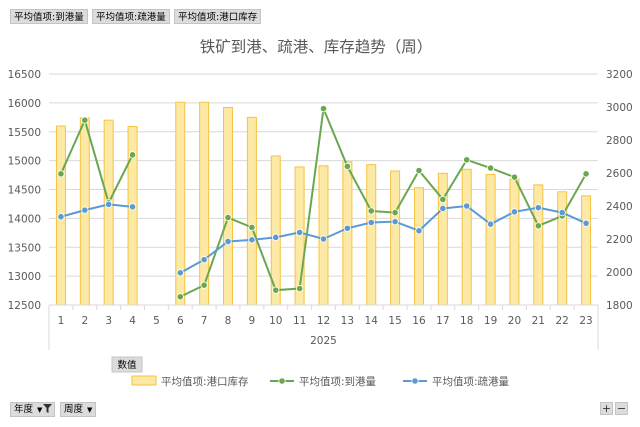 This screenshot has width=640, height=427. I want to click on year-filter-button: 年度 ▼, so click(33, 409).